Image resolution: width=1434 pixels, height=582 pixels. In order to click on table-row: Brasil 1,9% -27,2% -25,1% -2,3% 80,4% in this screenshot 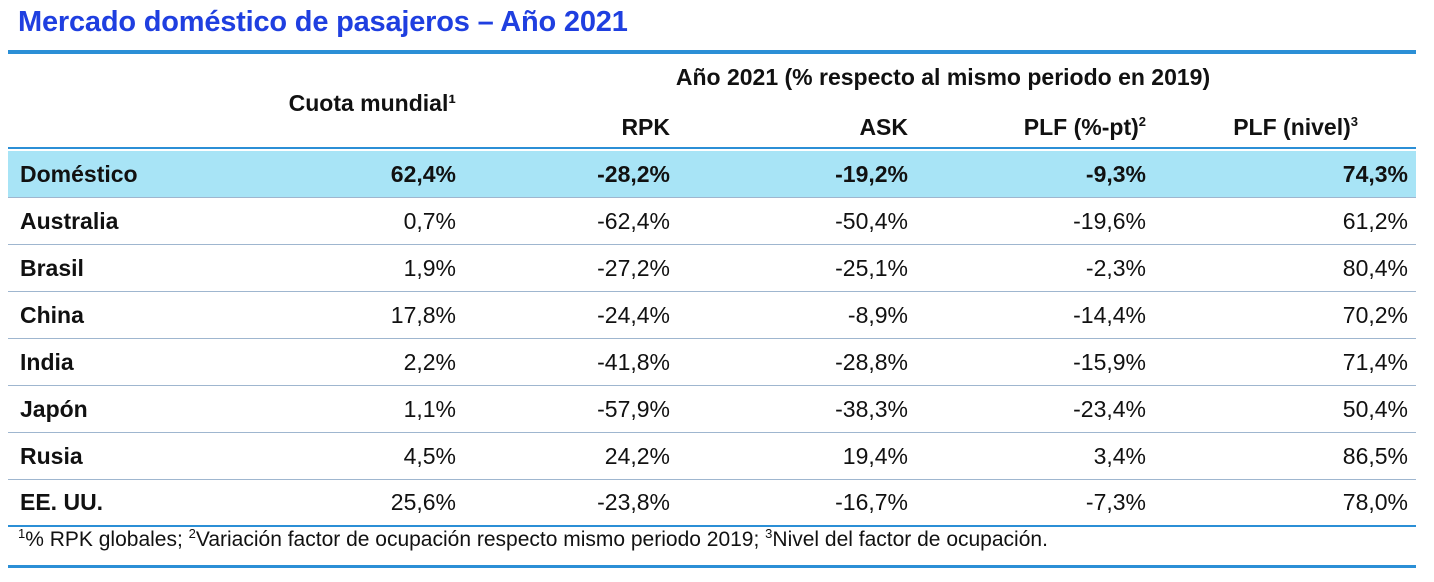, I will do `click(712, 268)`.